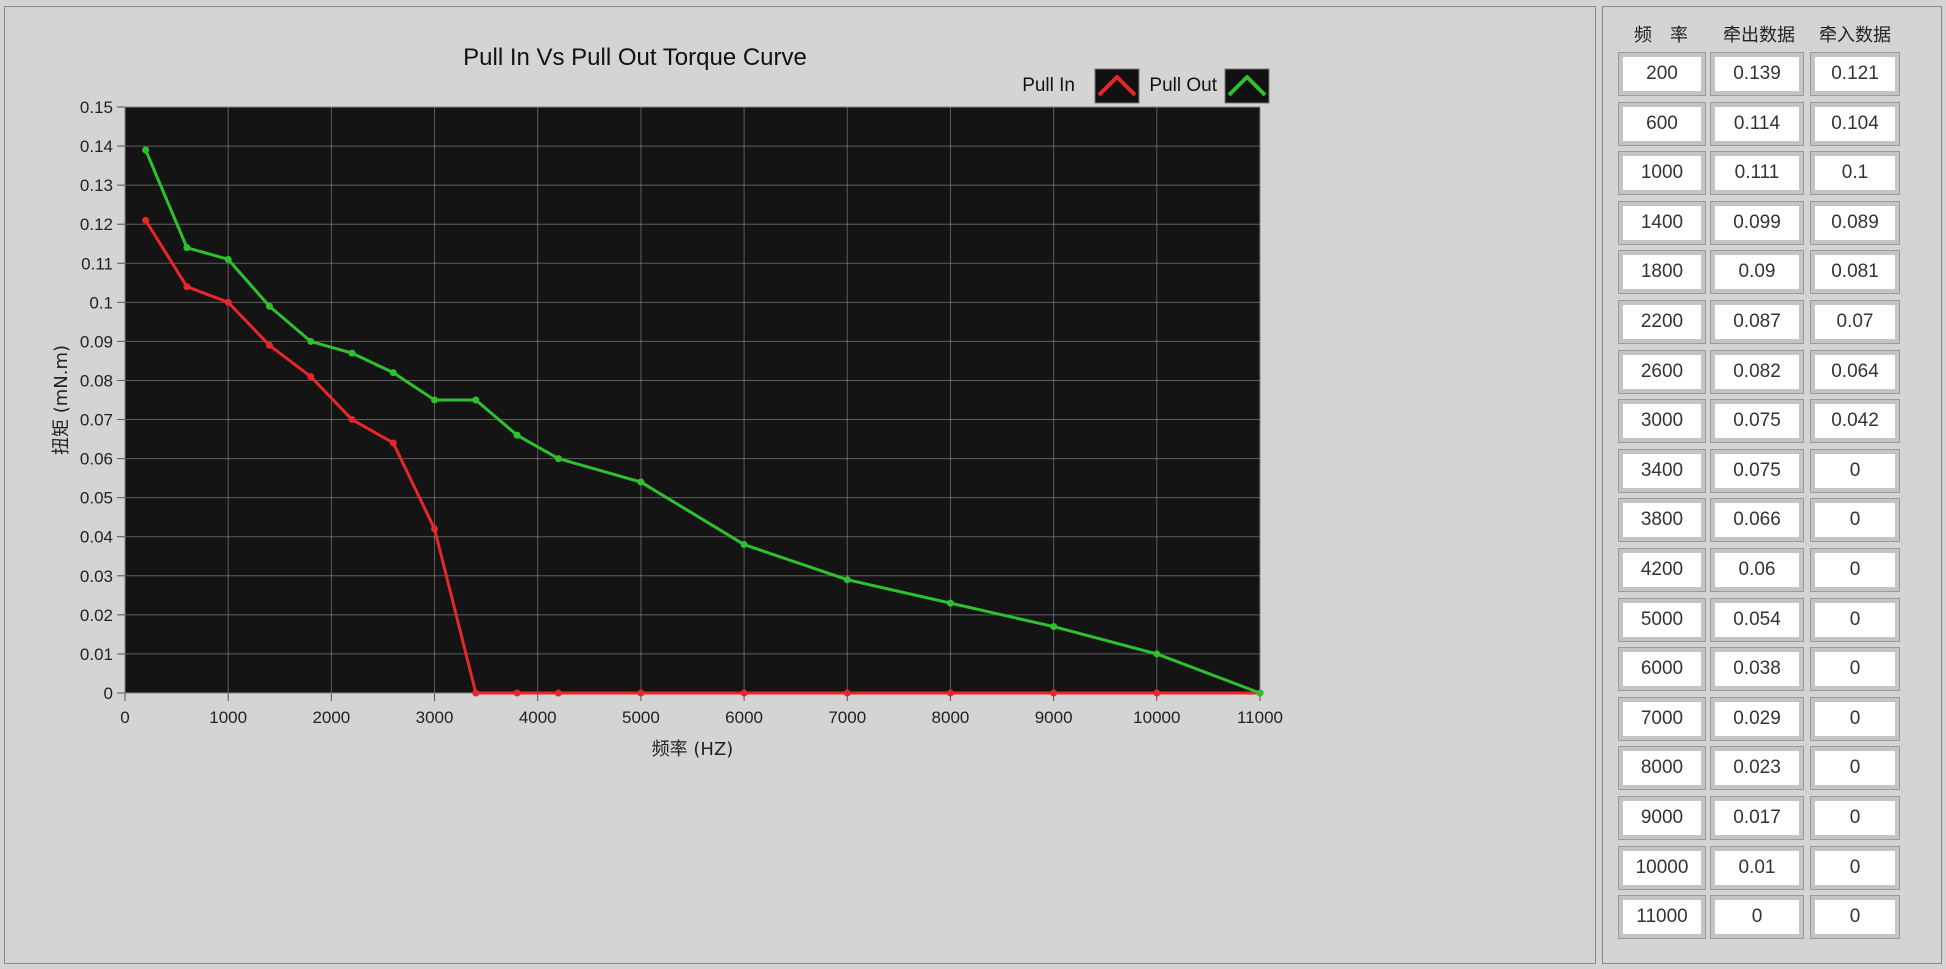  What do you see at coordinates (1757, 768) in the screenshot?
I see `table-cell: 0.023` at bounding box center [1757, 768].